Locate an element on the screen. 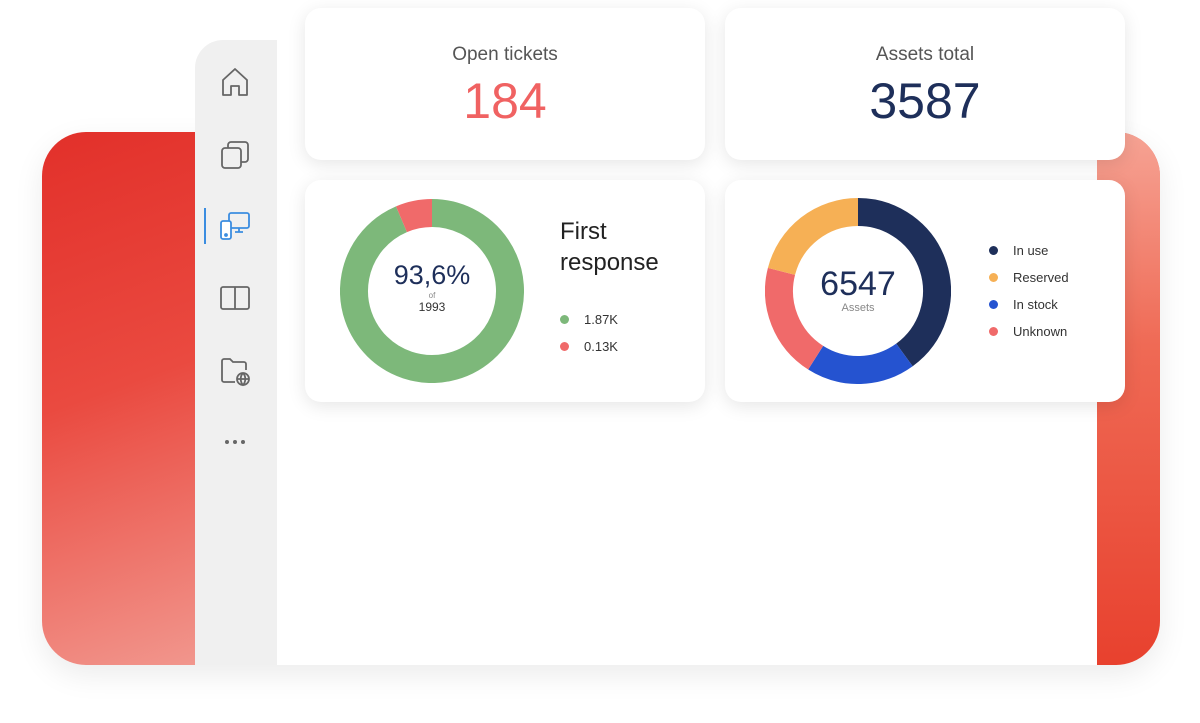 This screenshot has width=1200, height=723. open-tickets-card: Open tickets 184 is located at coordinates (505, 84).